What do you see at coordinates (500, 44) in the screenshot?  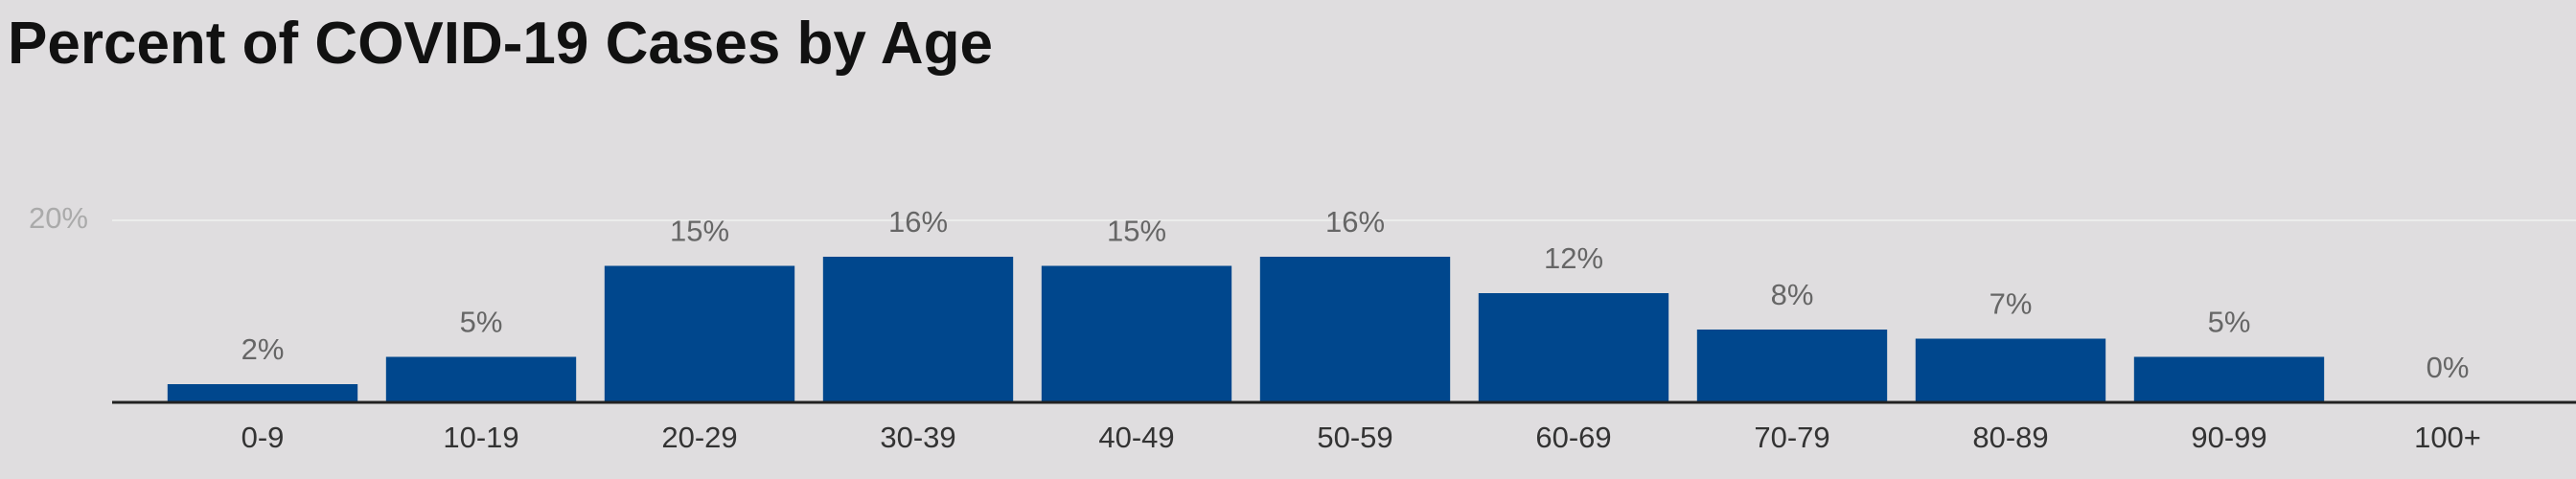 I see `chart-title: Percent of COVID-19 Cases by Age` at bounding box center [500, 44].